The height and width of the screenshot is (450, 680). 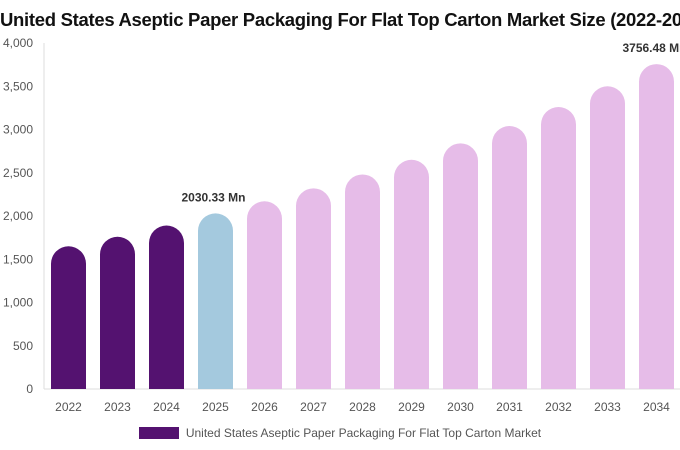 What do you see at coordinates (18, 259) in the screenshot?
I see `y-tick-label: 1,500` at bounding box center [18, 259].